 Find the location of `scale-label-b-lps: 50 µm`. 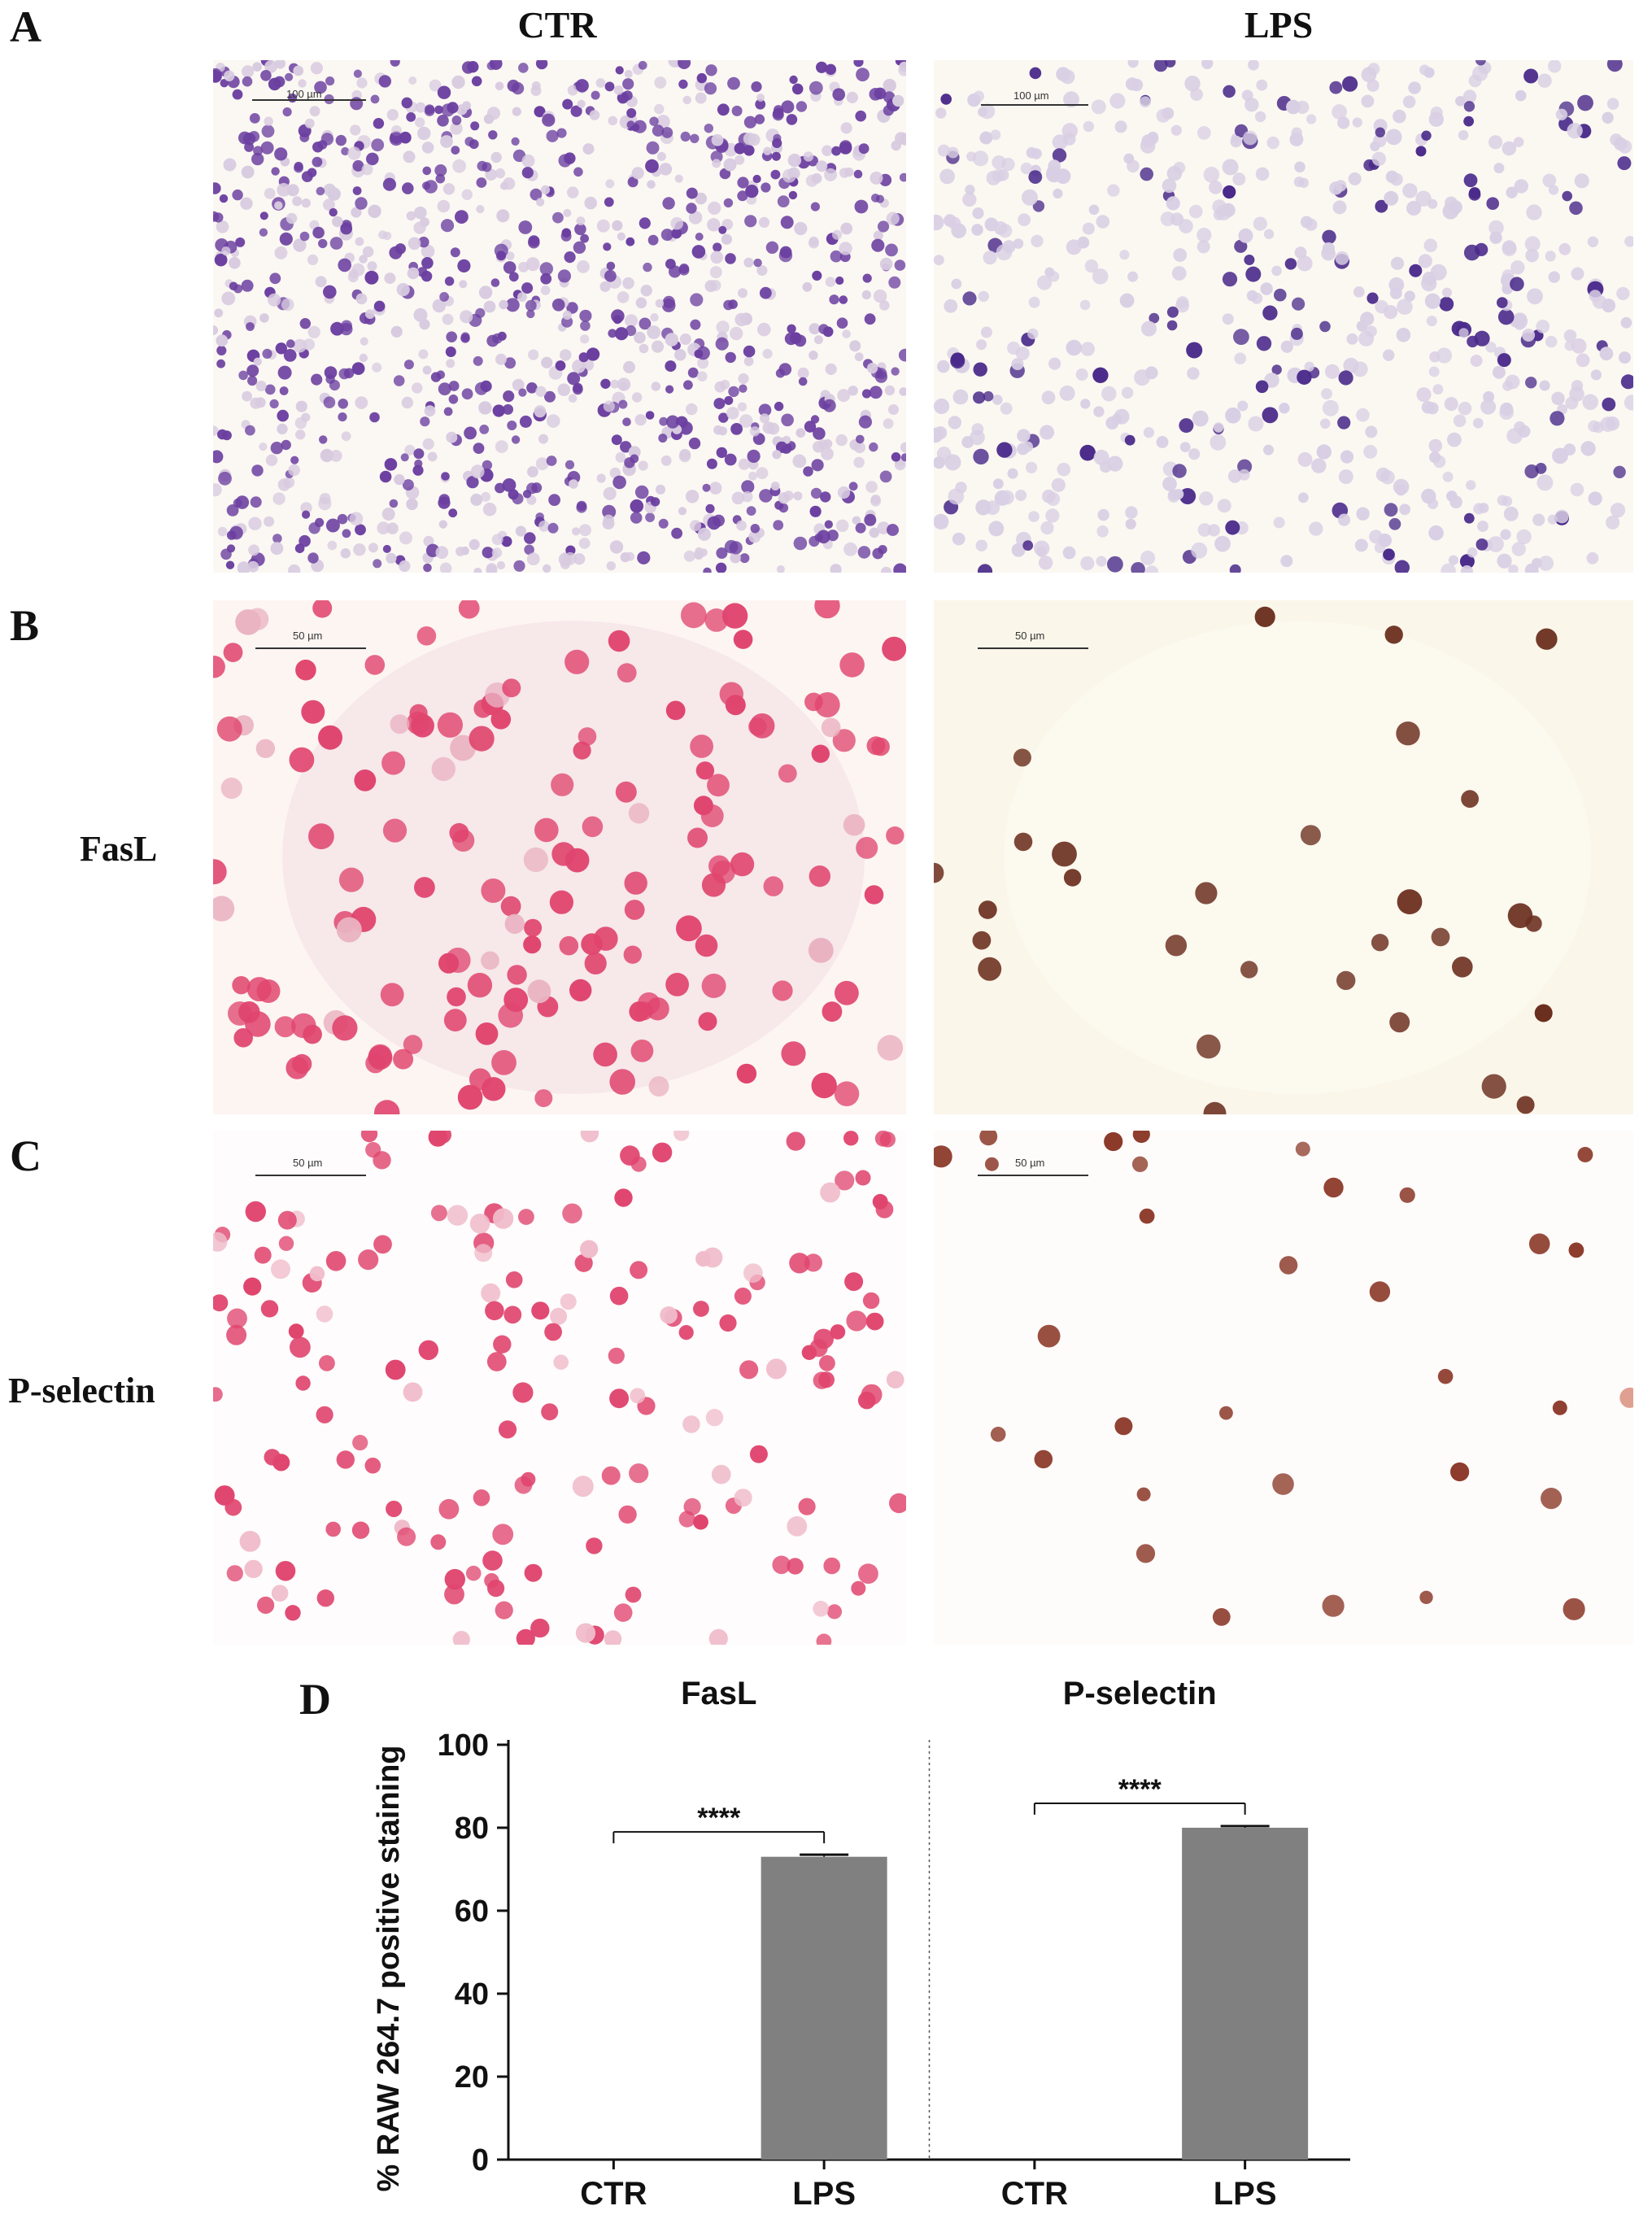

scale-label-b-lps: 50 µm is located at coordinates (1030, 636).